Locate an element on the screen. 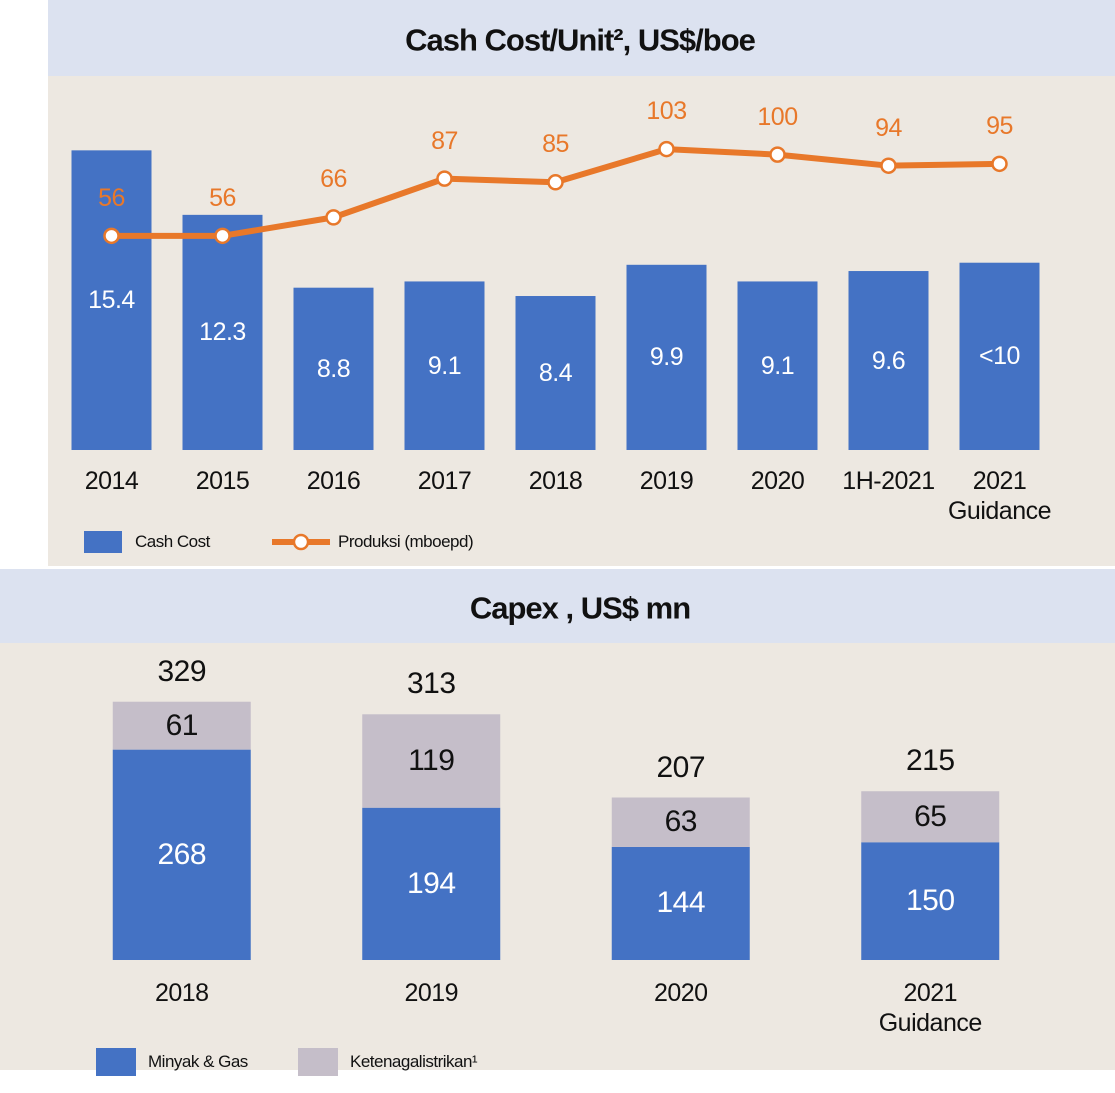  legend-label: Ketenagalistrikan¹ is located at coordinates (414, 1061).